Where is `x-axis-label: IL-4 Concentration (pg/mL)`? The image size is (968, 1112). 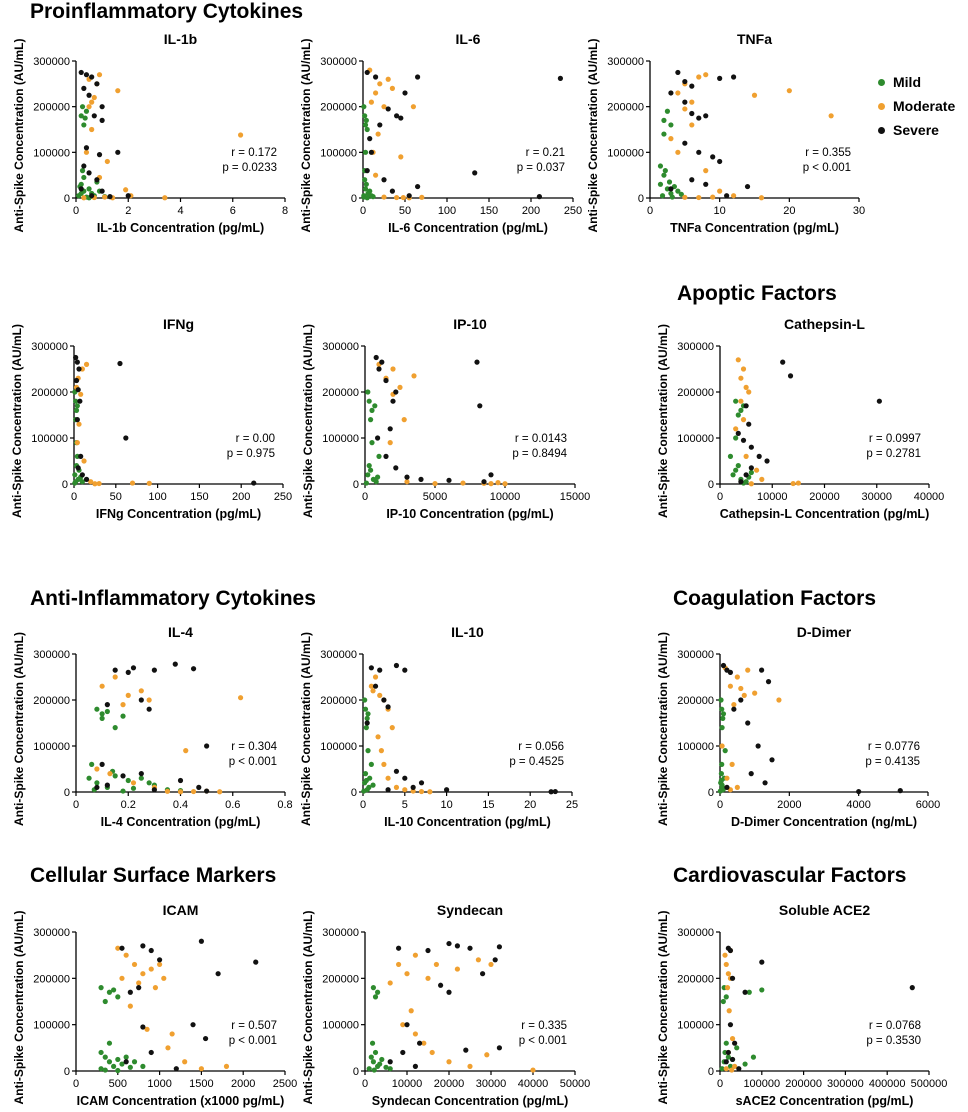 x-axis-label: IL-4 Concentration (pg/mL) is located at coordinates (181, 822).